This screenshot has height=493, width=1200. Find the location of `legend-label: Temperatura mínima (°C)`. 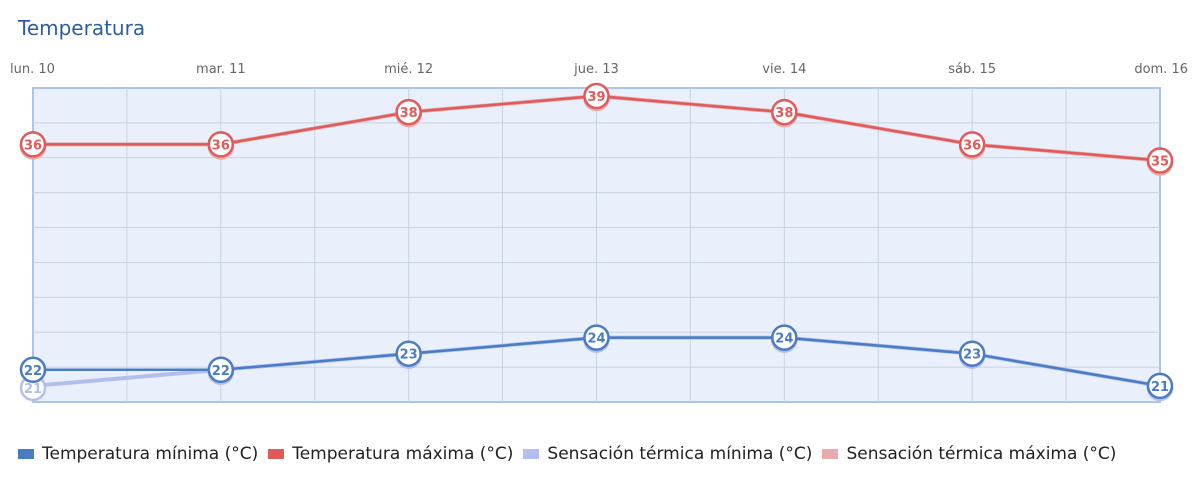

legend-label: Temperatura mínima (°C) is located at coordinates (150, 454).